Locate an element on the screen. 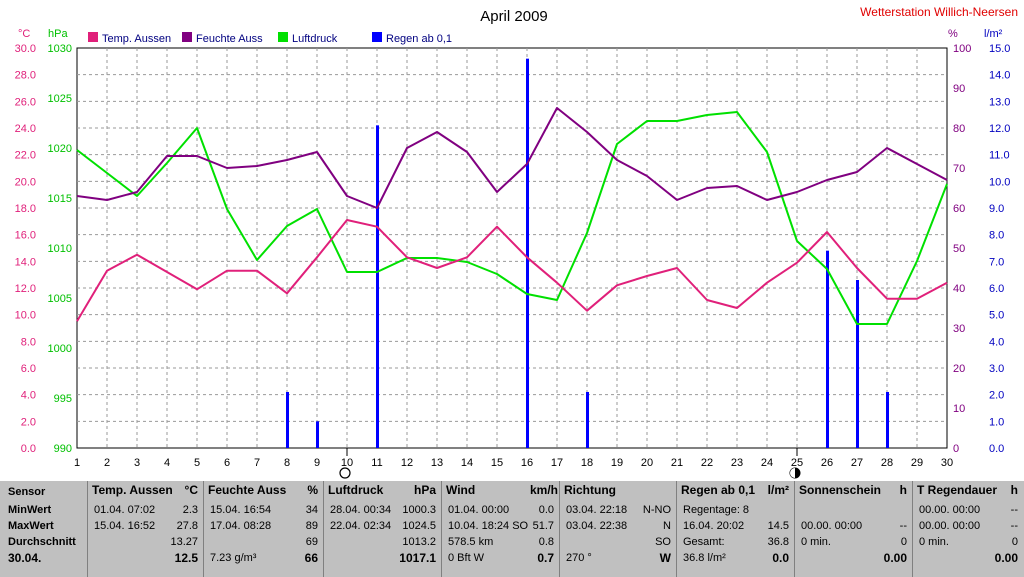 Image resolution: width=1024 pixels, height=577 pixels. x-tick-label: 3 is located at coordinates (137, 463).